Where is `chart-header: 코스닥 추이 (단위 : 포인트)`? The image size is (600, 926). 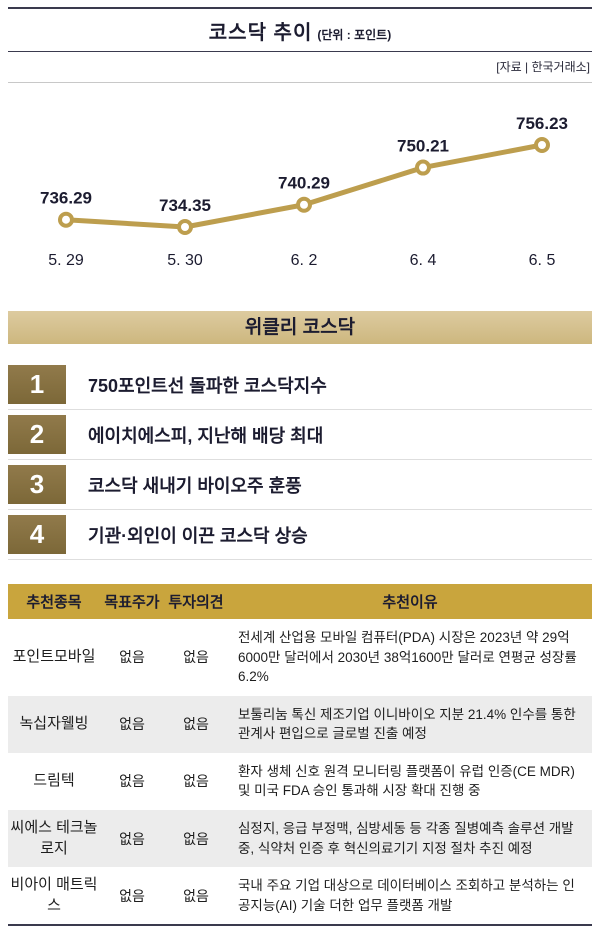 chart-header: 코스닥 추이 (단위 : 포인트) is located at coordinates (300, 30).